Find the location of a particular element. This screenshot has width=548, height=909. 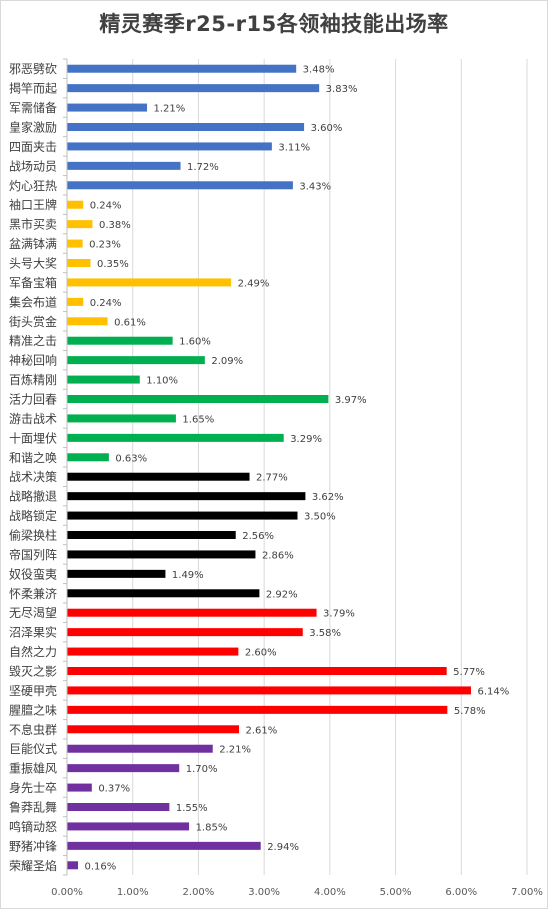

category-label: 腥膻之味 is located at coordinates (33, 709).